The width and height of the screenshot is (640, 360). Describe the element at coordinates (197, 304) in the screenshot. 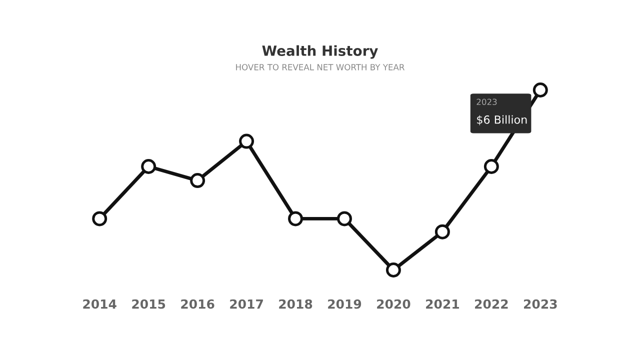

I see `x-tick-label: 2016` at that location.